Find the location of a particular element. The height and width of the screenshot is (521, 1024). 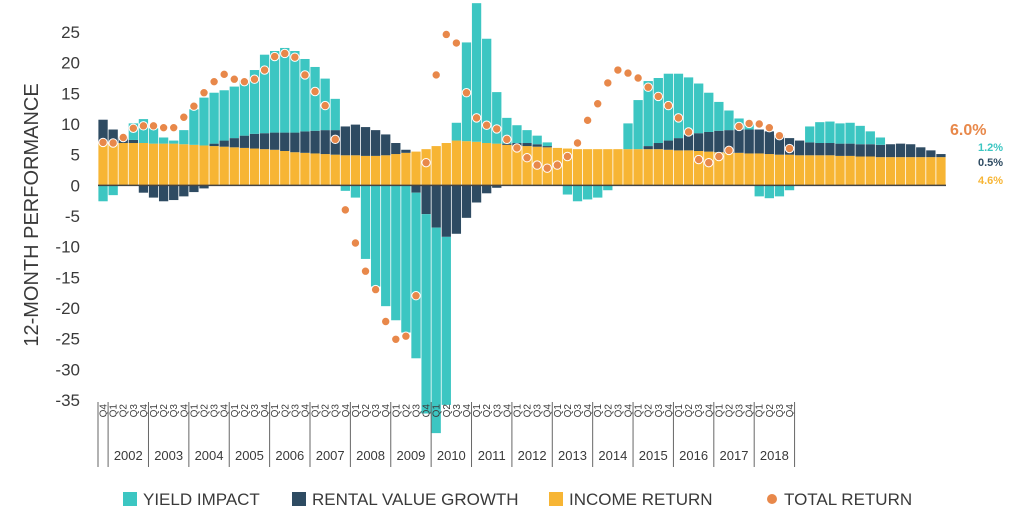

legend-swatch-rental-value-growth is located at coordinates (299, 499).